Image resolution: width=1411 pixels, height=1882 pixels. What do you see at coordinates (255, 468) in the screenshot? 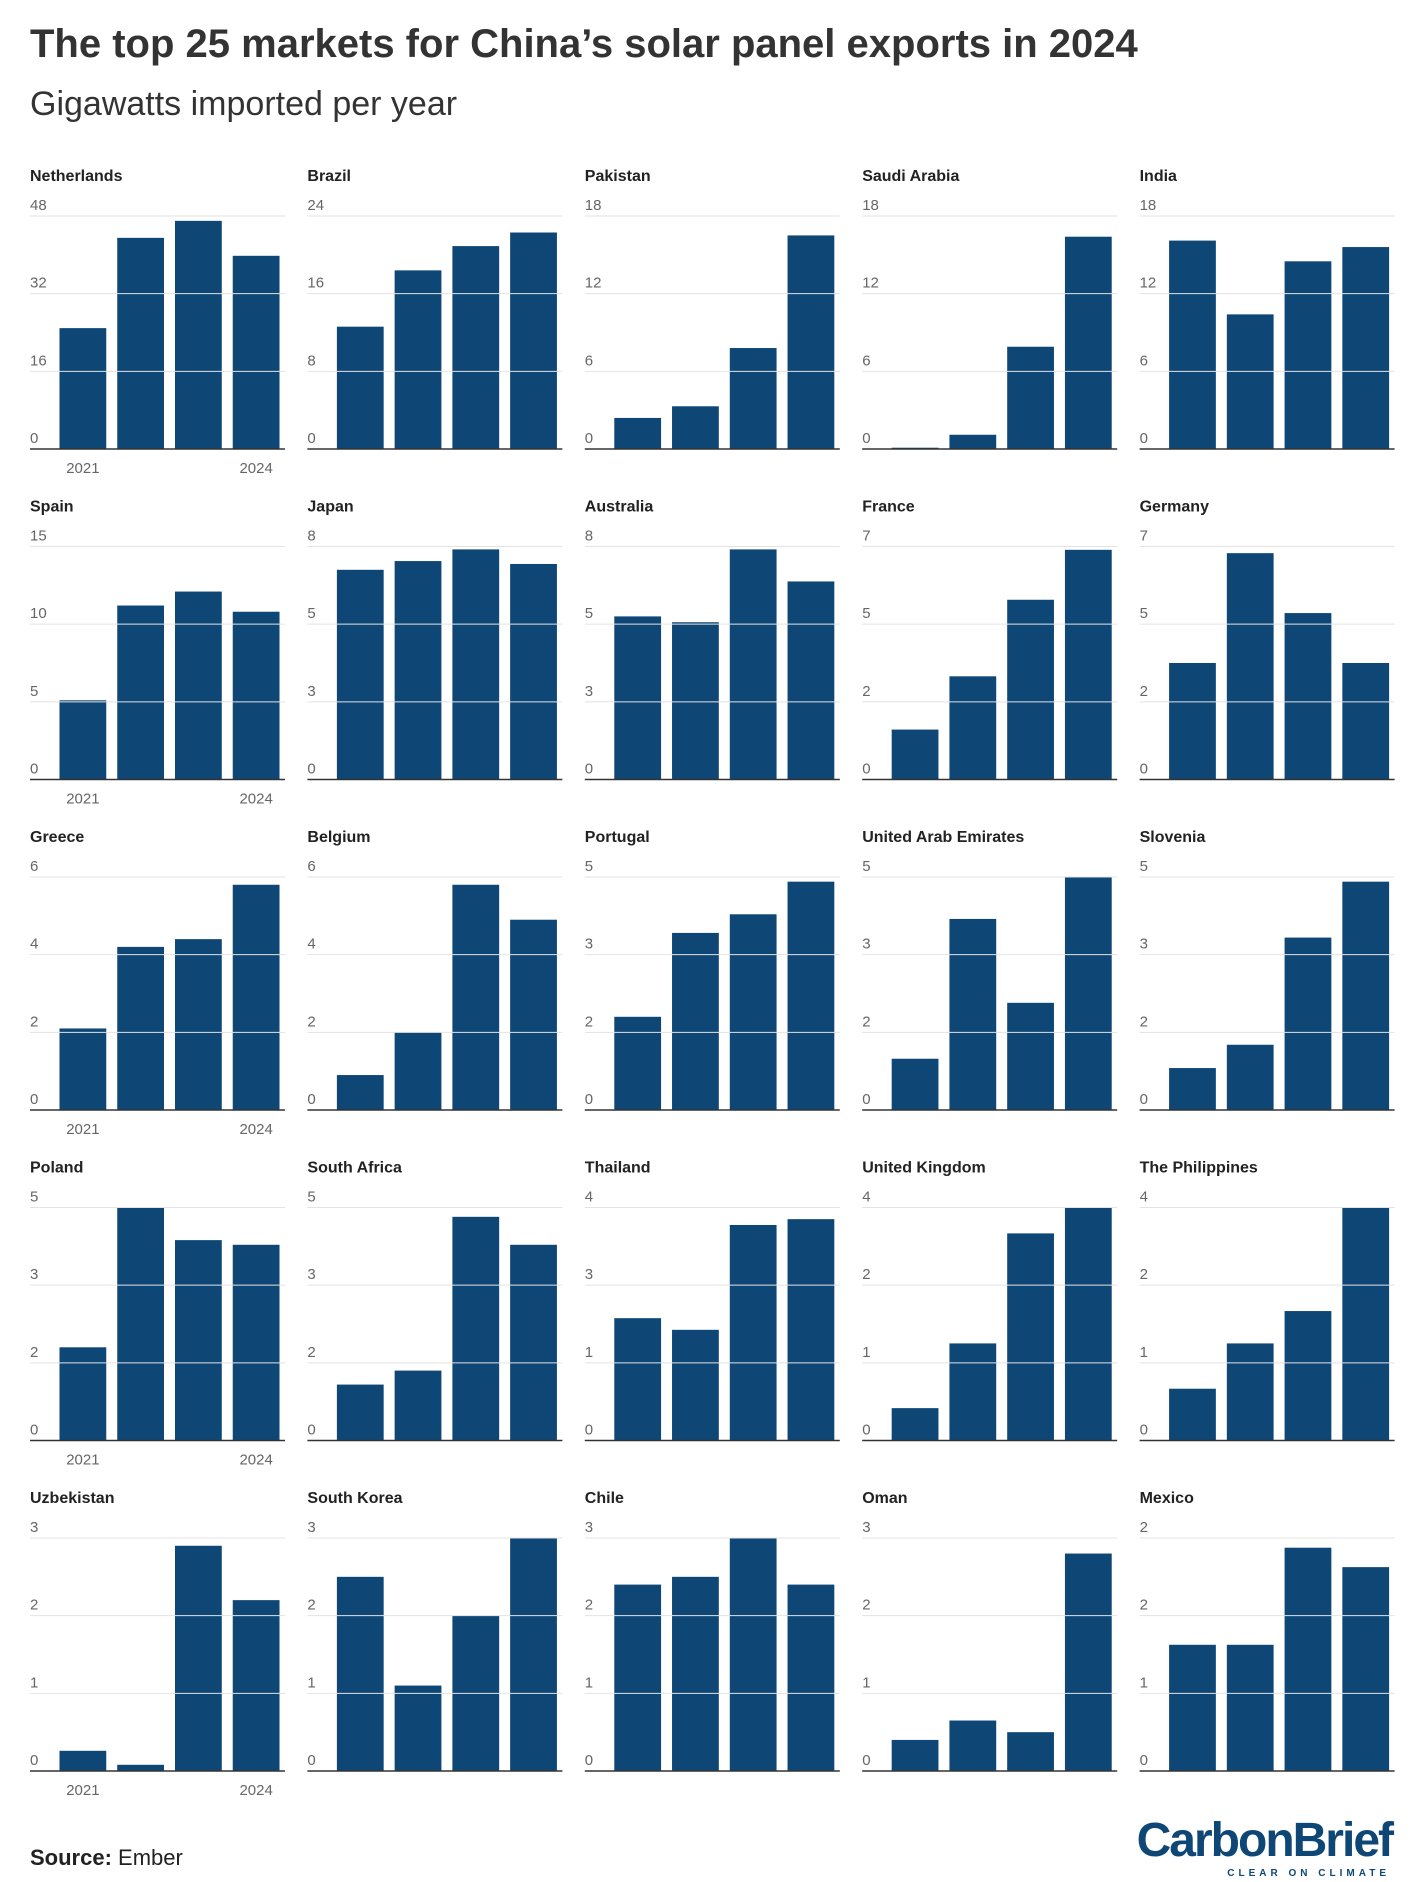
I see `x-tick-label: 2024` at bounding box center [255, 468].